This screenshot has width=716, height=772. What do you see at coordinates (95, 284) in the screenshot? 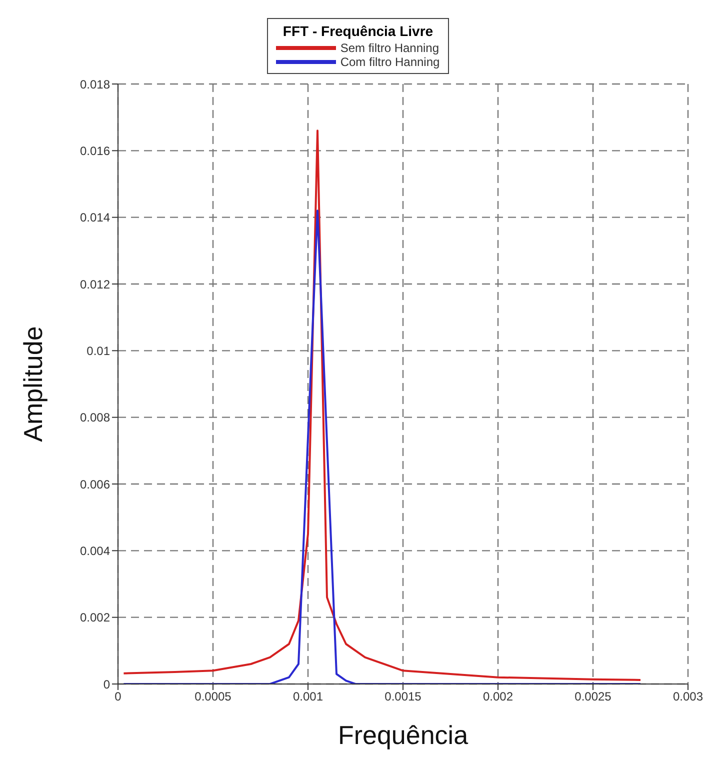
I see `y-tick-label: 0.012` at bounding box center [95, 284].